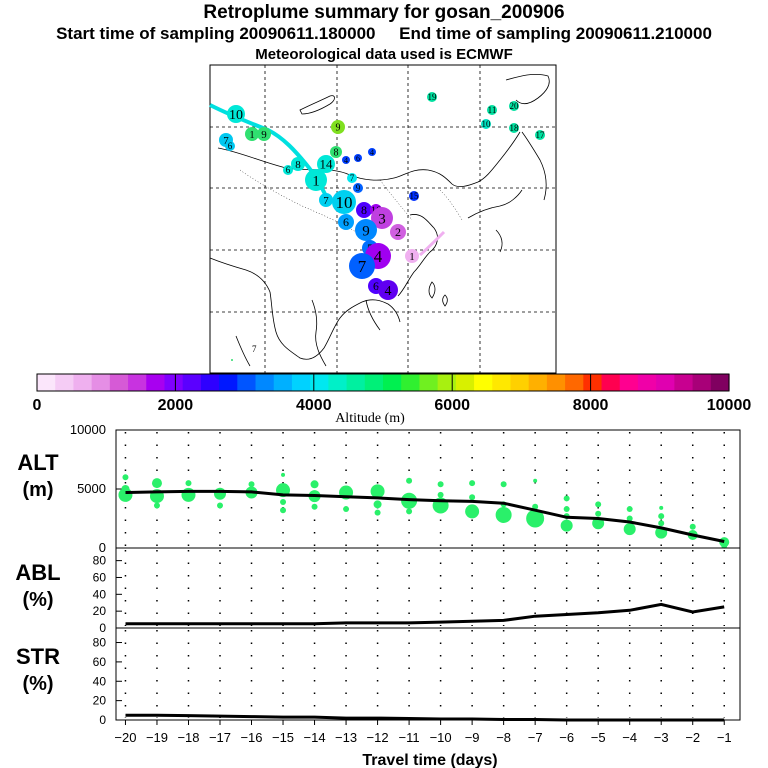 The height and width of the screenshot is (768, 768). Describe the element at coordinates (326, 164) in the screenshot. I see `trajectory-marker: 14` at that location.